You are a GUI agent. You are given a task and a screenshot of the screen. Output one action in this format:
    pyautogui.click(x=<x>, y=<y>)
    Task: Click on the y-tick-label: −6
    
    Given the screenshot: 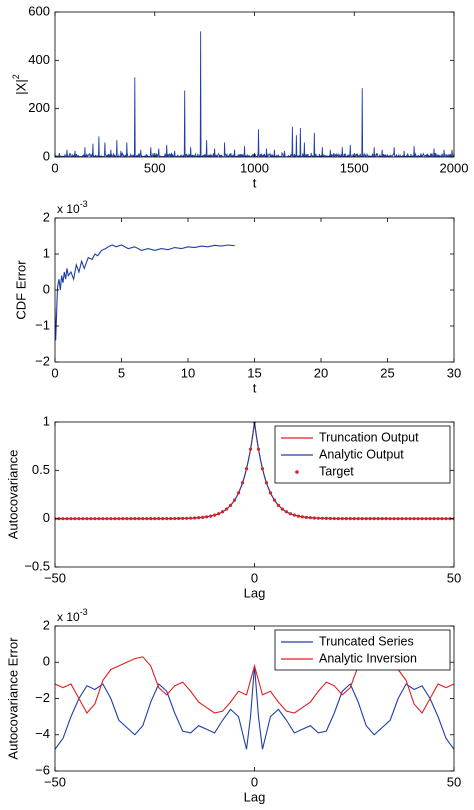 What is the action you would take?
    pyautogui.click(x=42, y=769)
    